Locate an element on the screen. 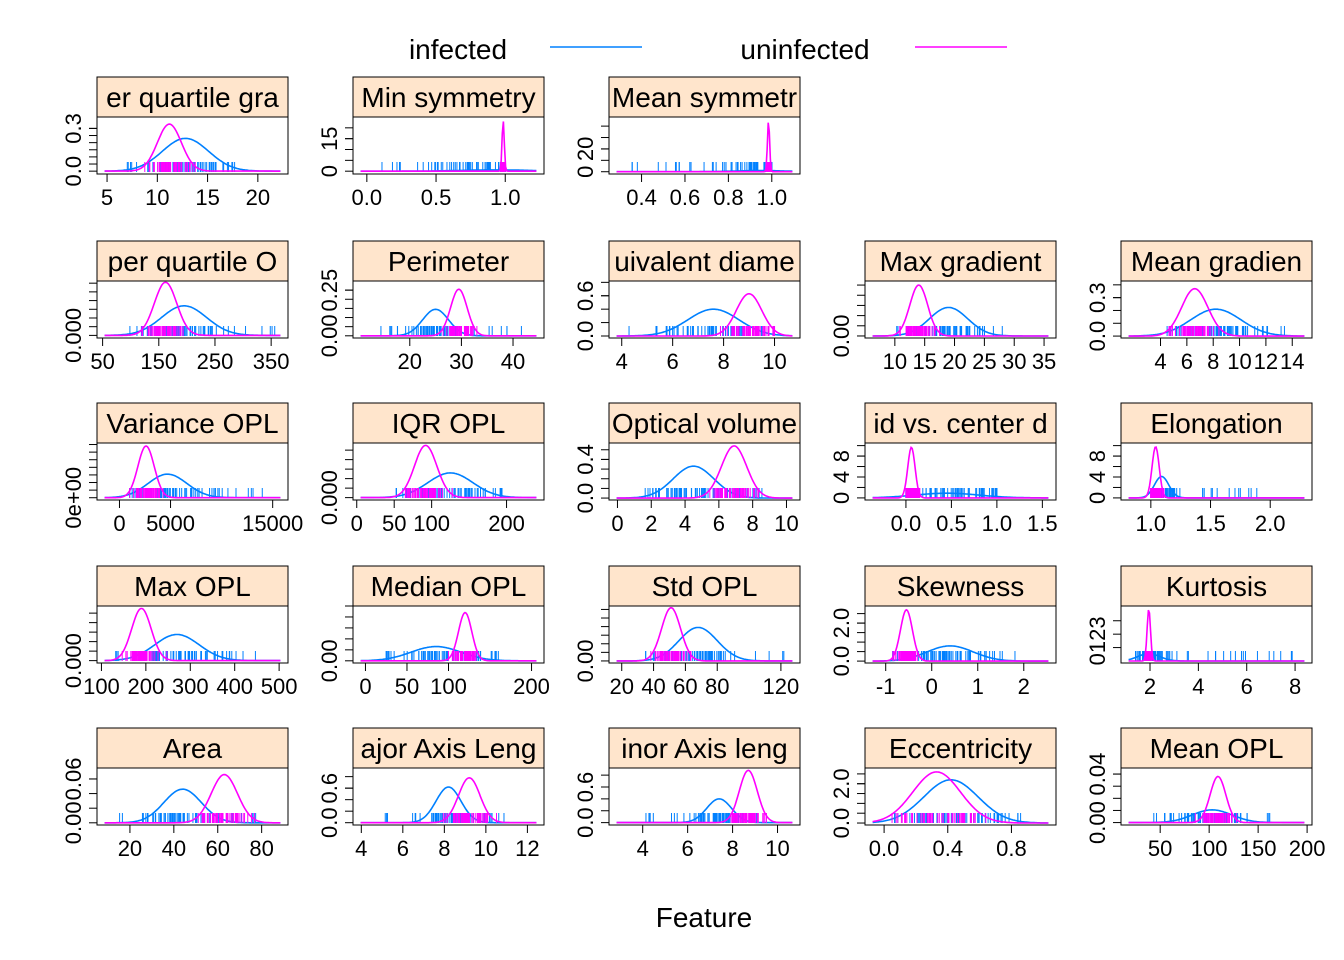 The image size is (1344, 960). x-tick-label: 120 is located at coordinates (781, 686).